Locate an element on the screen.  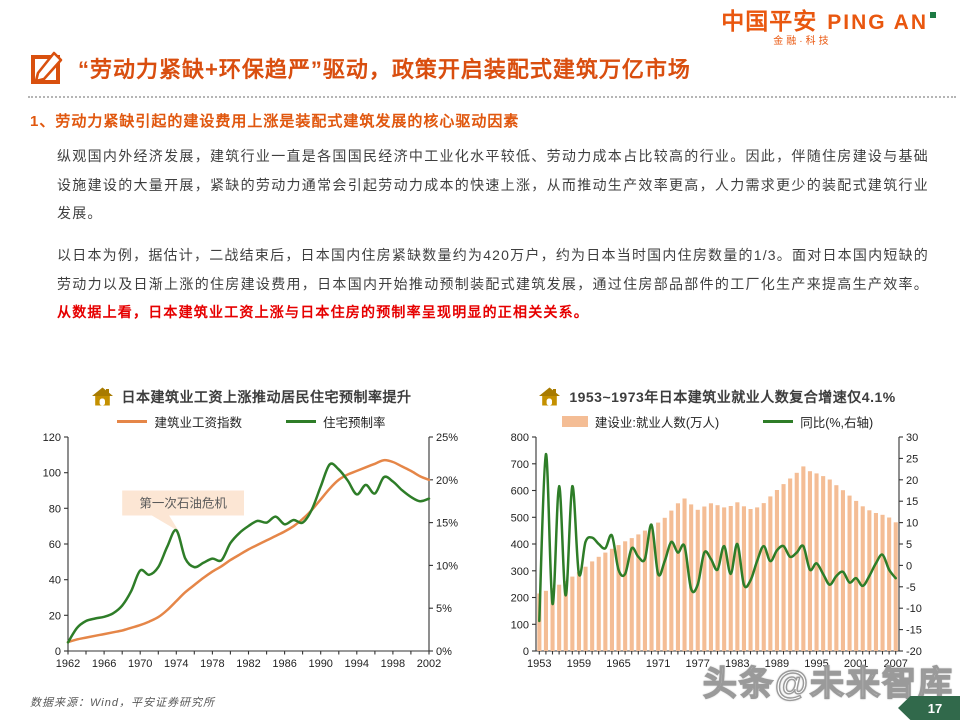
svg-text: 10% is located at coordinates (447, 566).